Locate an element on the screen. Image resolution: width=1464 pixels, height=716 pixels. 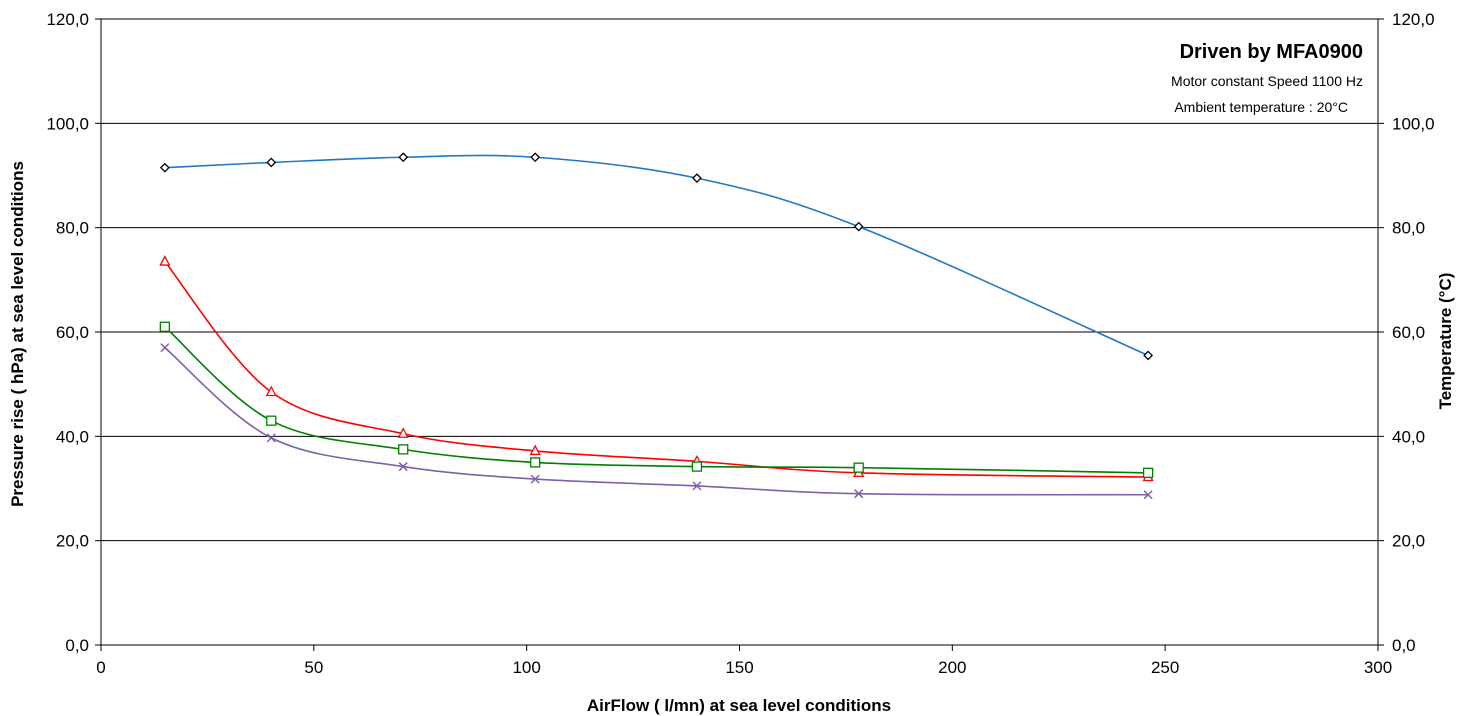
y-right-tick-label-3: 60,0 is located at coordinates (1408, 332).